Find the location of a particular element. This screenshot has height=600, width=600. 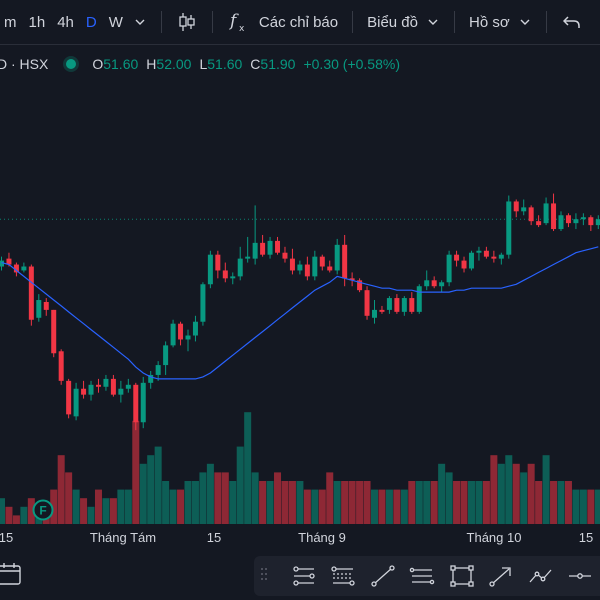

rectangle-tool-icon is located at coordinates (462, 576).